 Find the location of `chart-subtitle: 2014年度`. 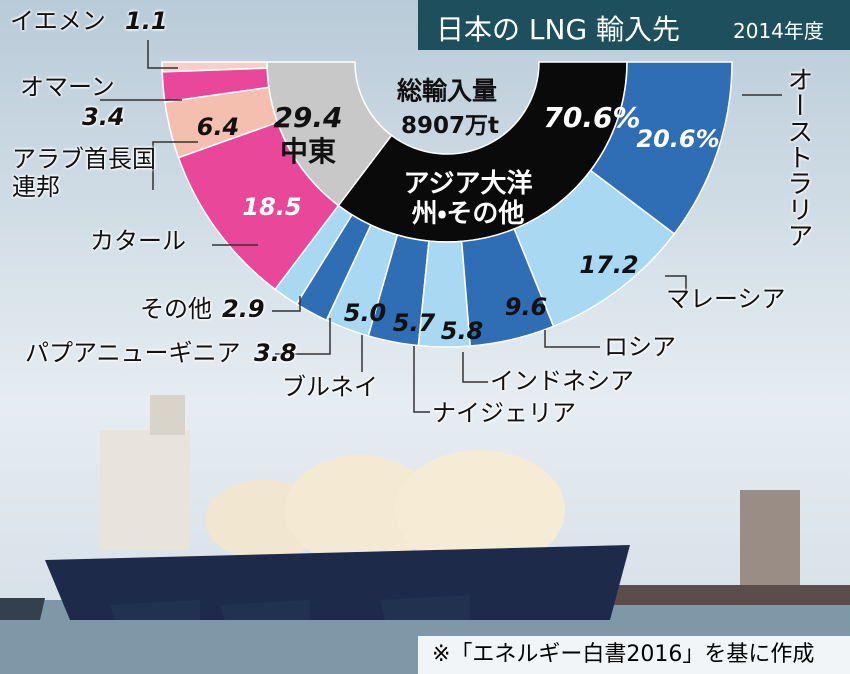

chart-subtitle: 2014年度 is located at coordinates (778, 31).